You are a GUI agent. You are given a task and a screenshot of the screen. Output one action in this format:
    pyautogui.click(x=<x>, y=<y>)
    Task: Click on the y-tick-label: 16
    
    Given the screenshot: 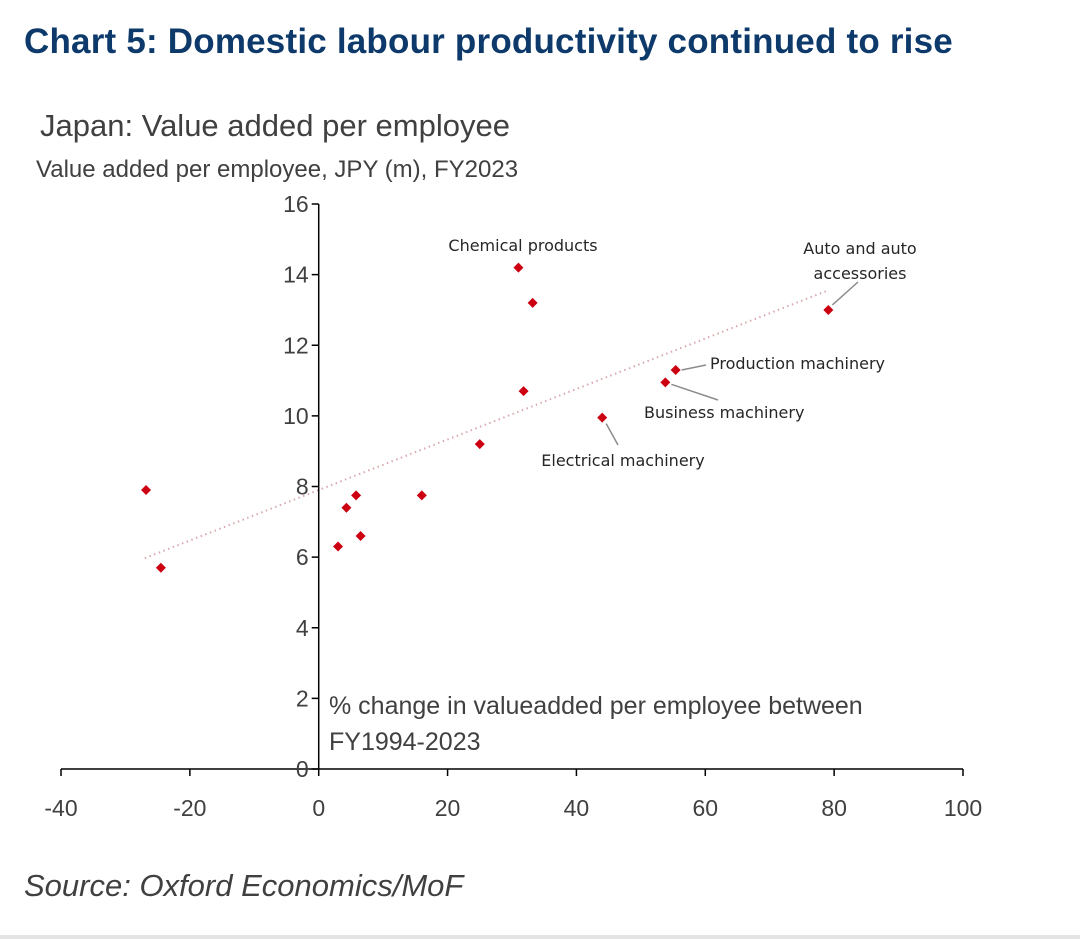 What is the action you would take?
    pyautogui.click(x=296, y=204)
    